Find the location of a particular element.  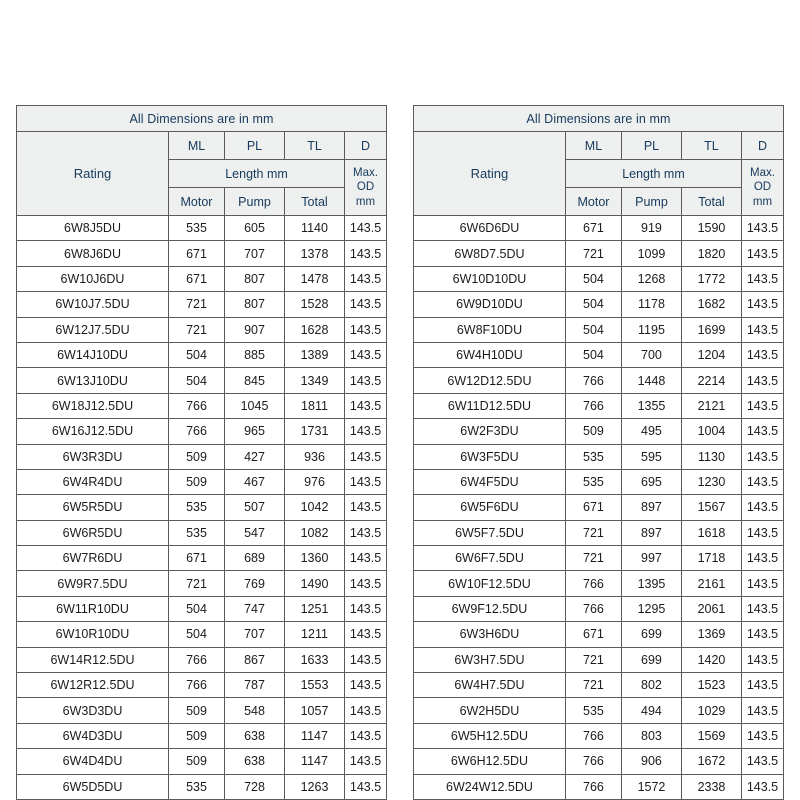

cell-rating: 6W10J6DU is located at coordinates (92, 279).